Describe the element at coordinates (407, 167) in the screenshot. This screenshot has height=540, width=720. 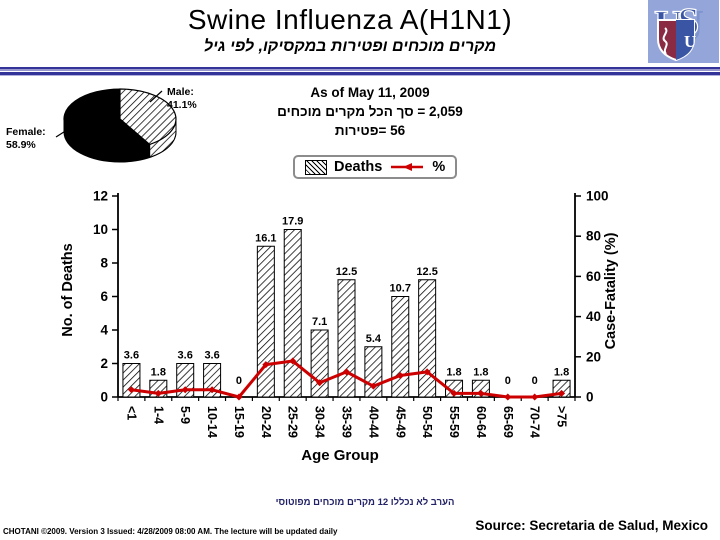
I see `percent-line-swatch-icon` at that location.